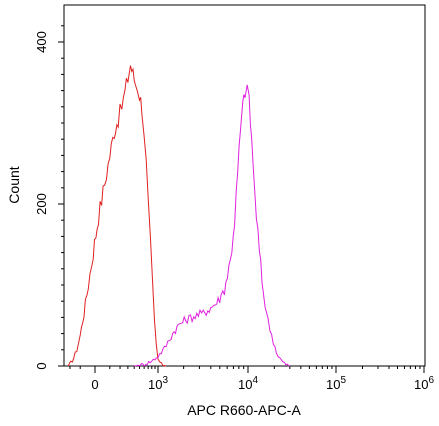  Describe the element at coordinates (165, 380) in the screenshot. I see `x-tick-exponent: 3` at that location.